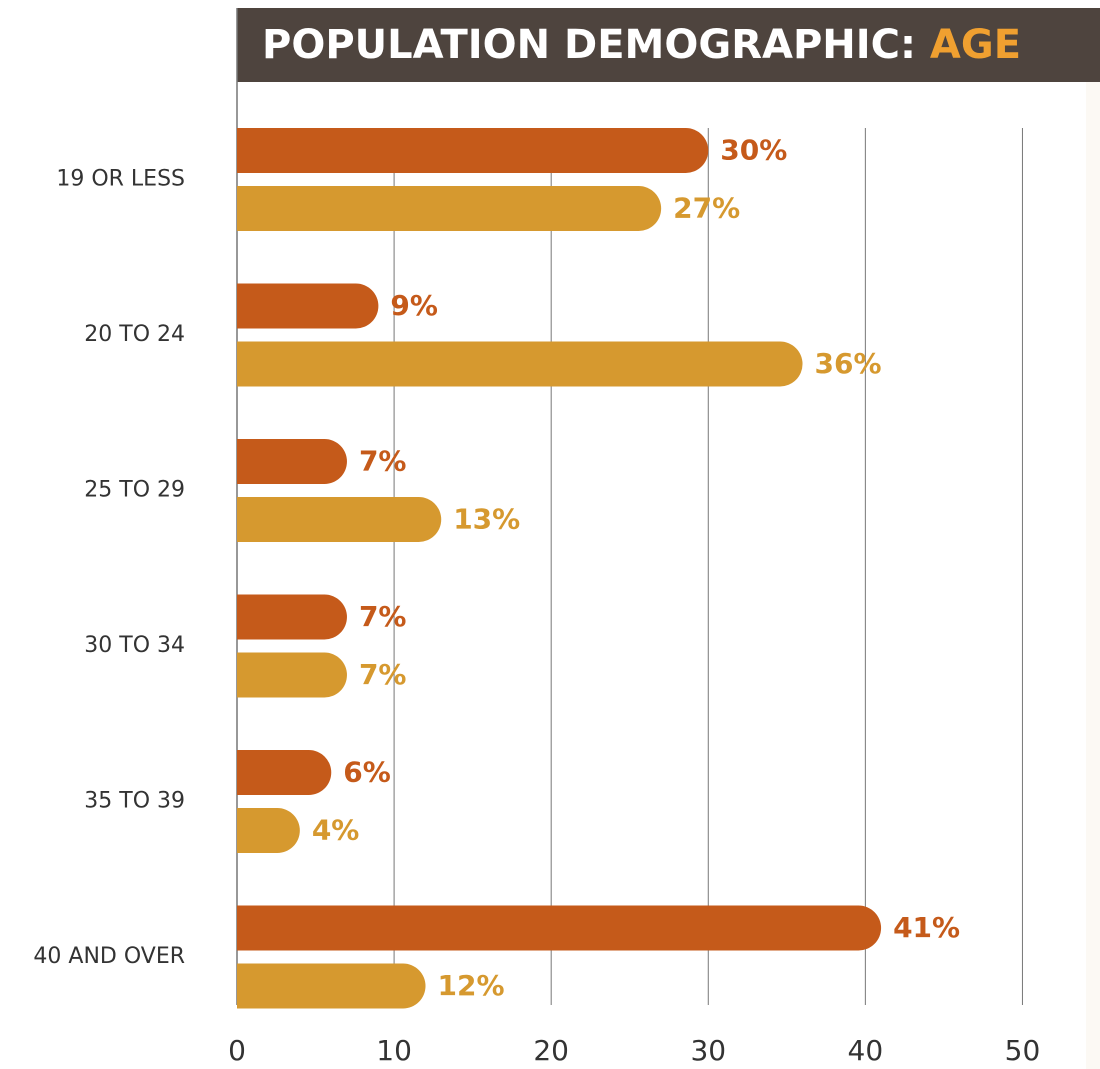 The width and height of the screenshot is (1100, 1069). What do you see at coordinates (120, 179) in the screenshot?
I see `y-tick-label: 19 OR LESS` at bounding box center [120, 179].